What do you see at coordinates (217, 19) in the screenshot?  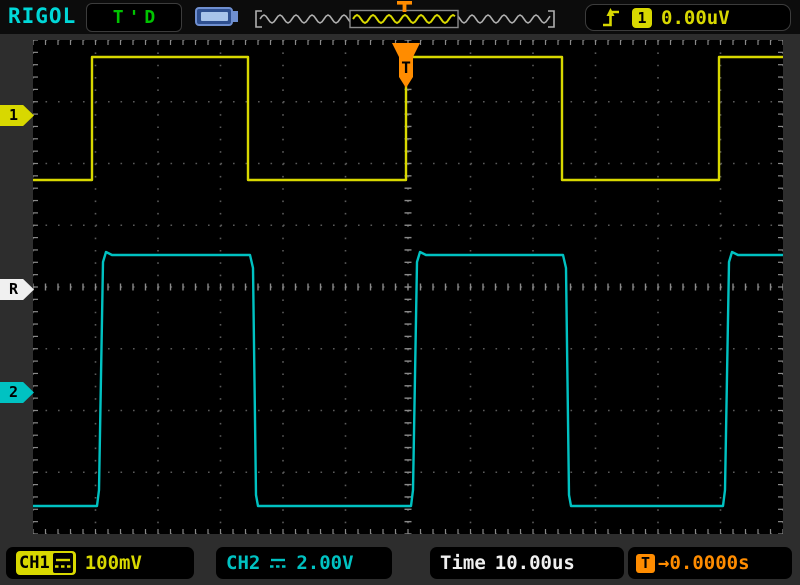 I see `usb-storage-icon` at bounding box center [217, 19].